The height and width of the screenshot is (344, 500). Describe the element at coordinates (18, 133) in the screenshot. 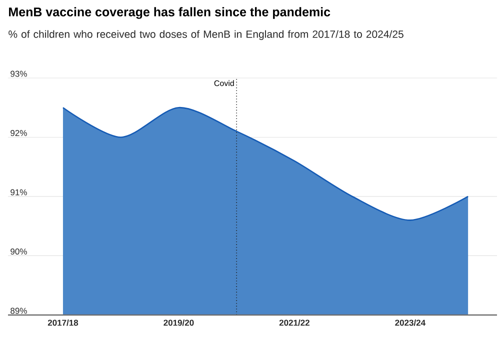

I see `y-tick-label: 92%` at that location.